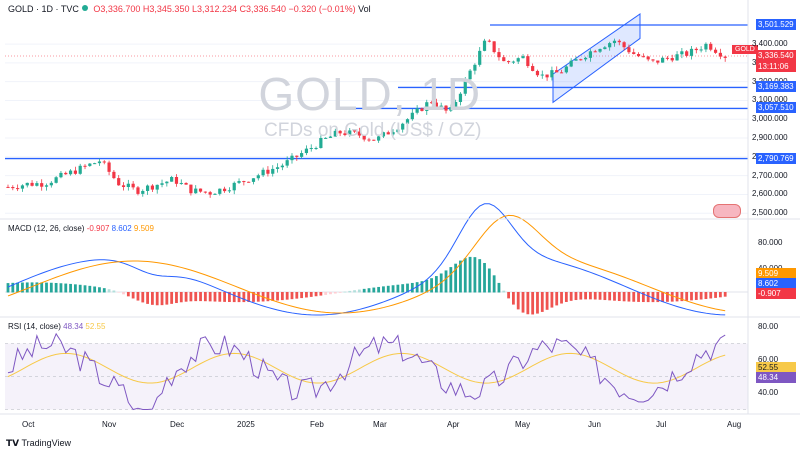  I want to click on rsi-axis-label: 80.00, so click(768, 326).